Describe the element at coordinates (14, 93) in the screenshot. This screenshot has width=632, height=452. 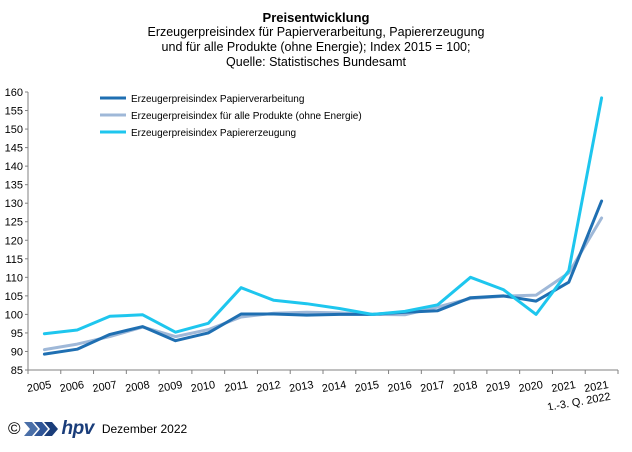
I see `y-tick-label: 160` at that location.